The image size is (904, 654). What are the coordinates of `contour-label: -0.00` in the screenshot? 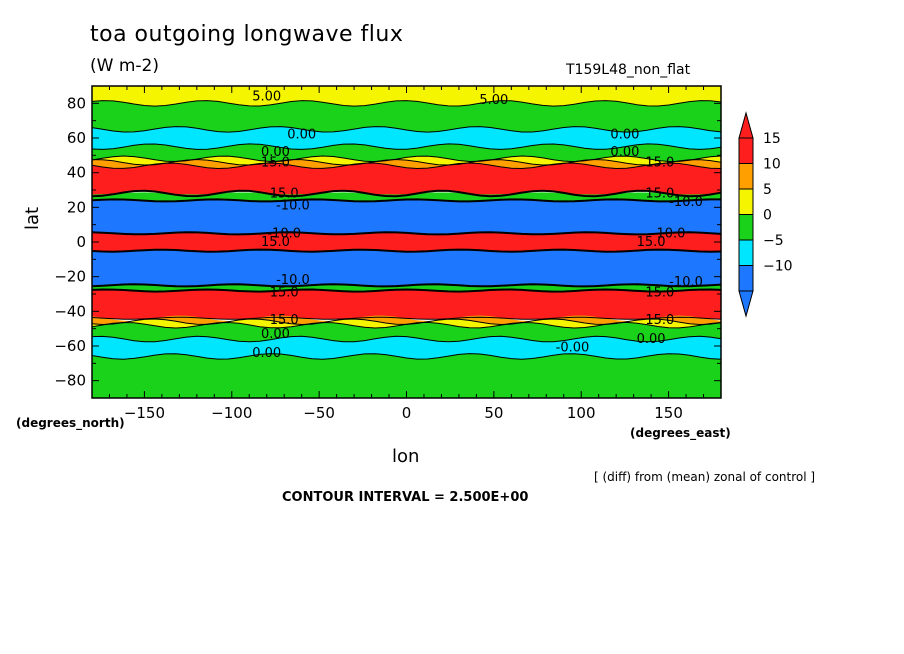 It's located at (573, 348).